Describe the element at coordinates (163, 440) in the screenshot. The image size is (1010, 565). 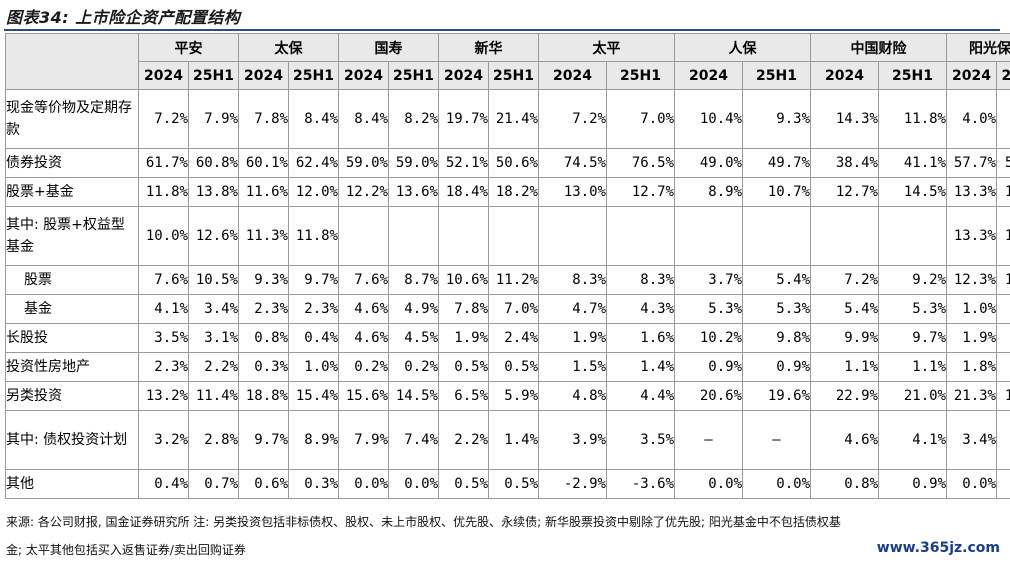
I see `value-cell: 3.2%` at that location.